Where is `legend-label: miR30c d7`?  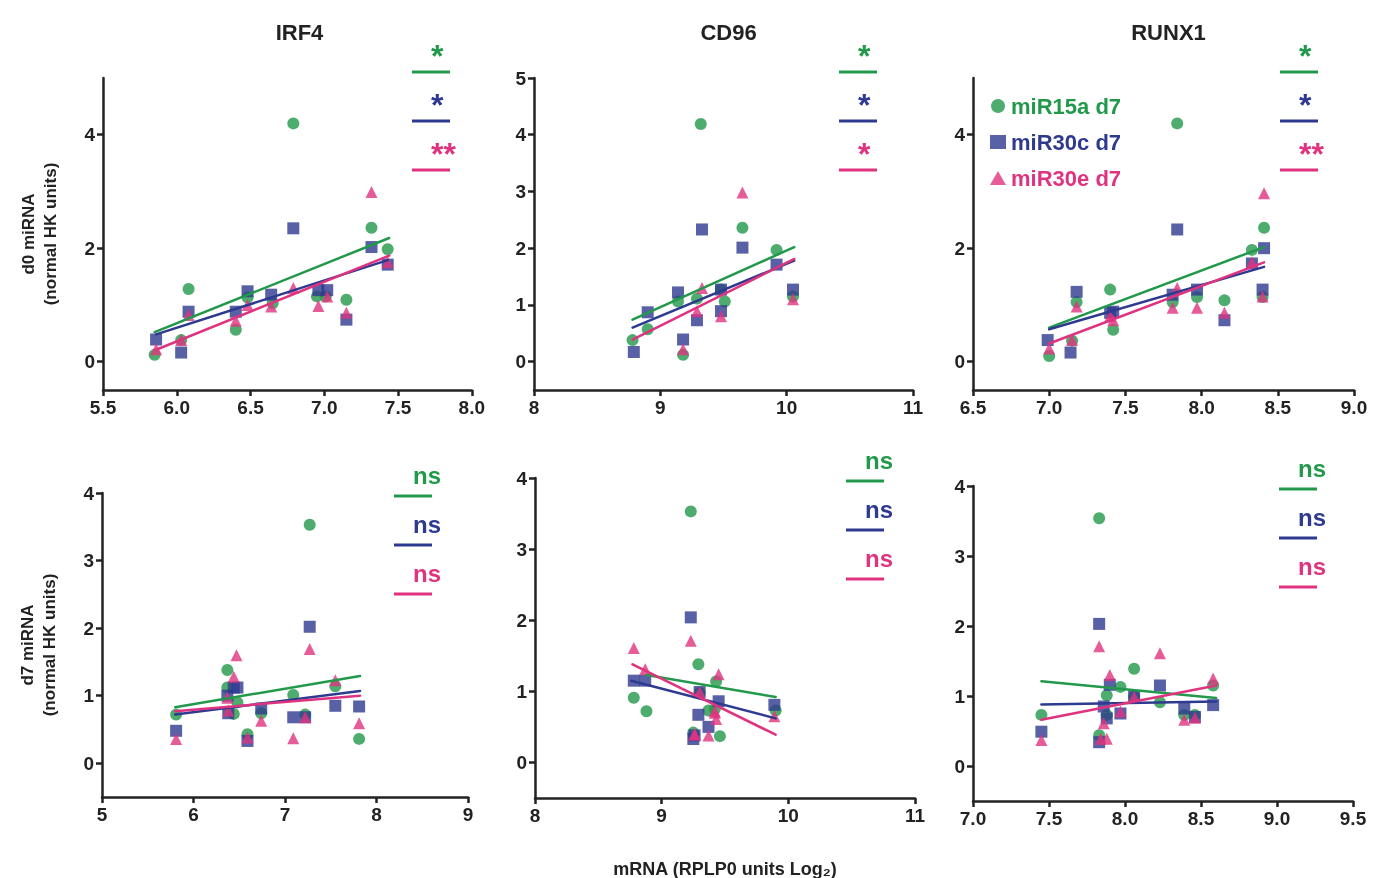 legend-label: miR30c d7 is located at coordinates (1066, 142).